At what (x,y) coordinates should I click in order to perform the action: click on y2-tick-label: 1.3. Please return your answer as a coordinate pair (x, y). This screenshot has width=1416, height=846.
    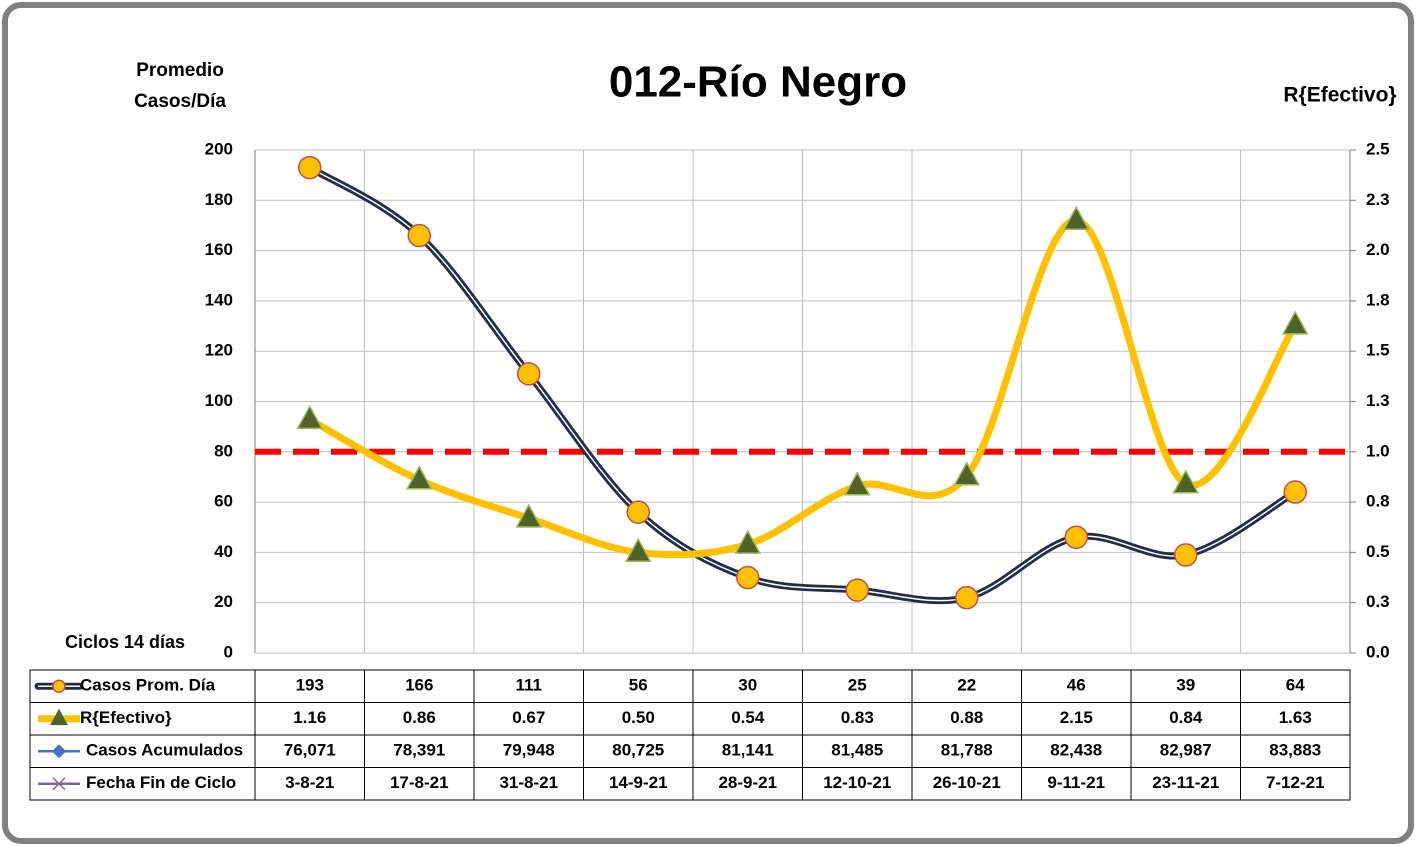
    Looking at the image, I should click on (1378, 400).